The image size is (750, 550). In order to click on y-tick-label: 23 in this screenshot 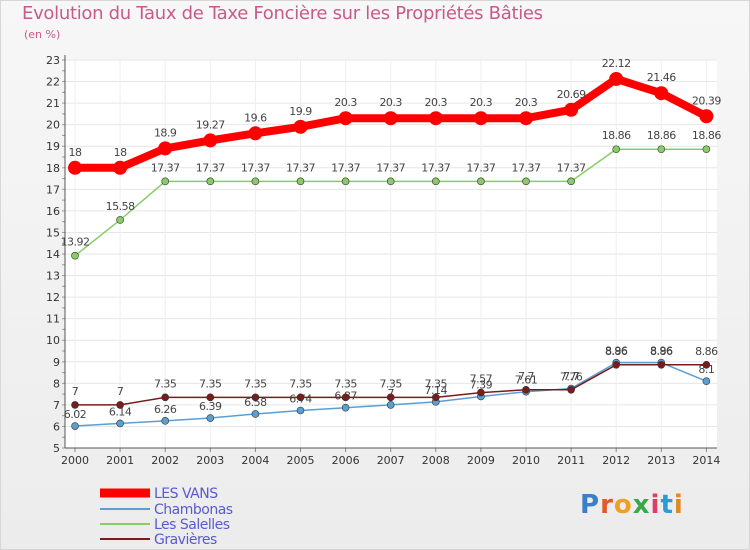, I will do `click(53, 60)`.